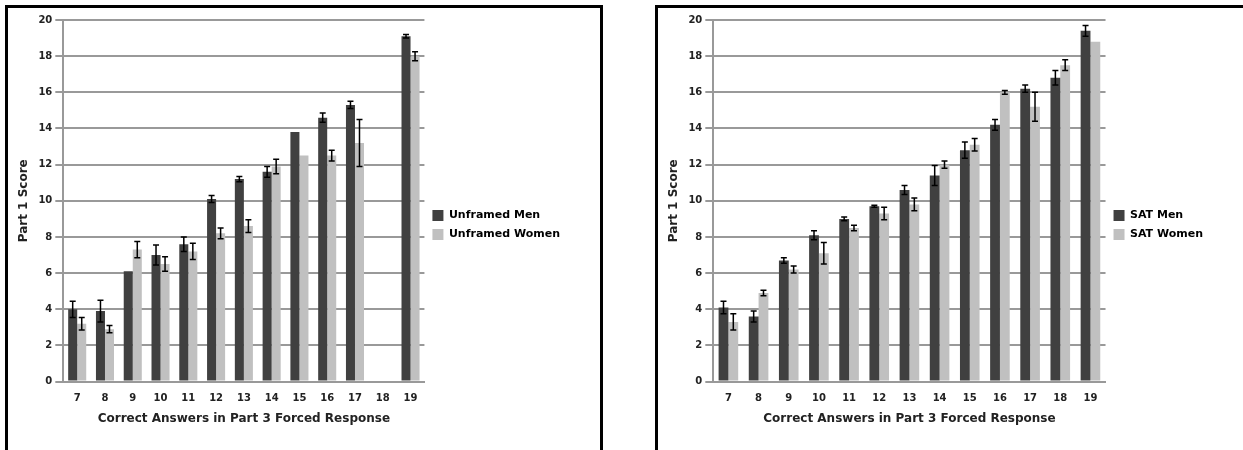 The width and height of the screenshot is (1243, 450). I want to click on x-tick-label: 19, so click(410, 398).